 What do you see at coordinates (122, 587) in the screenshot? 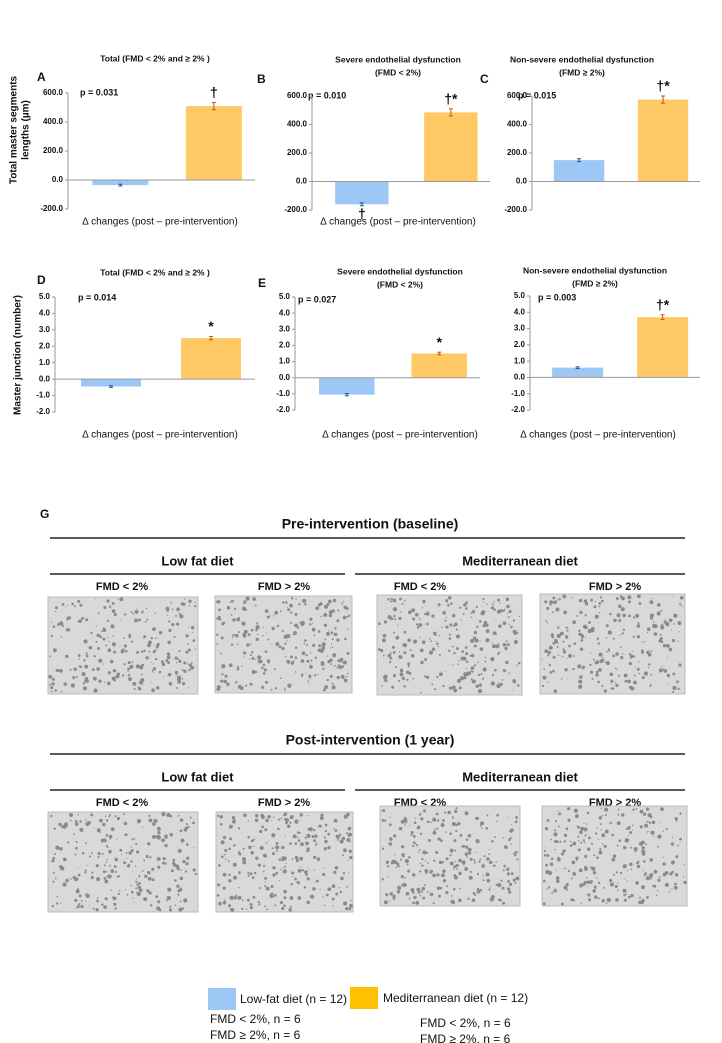
I see `image-label: FMD < 2%` at bounding box center [122, 587].